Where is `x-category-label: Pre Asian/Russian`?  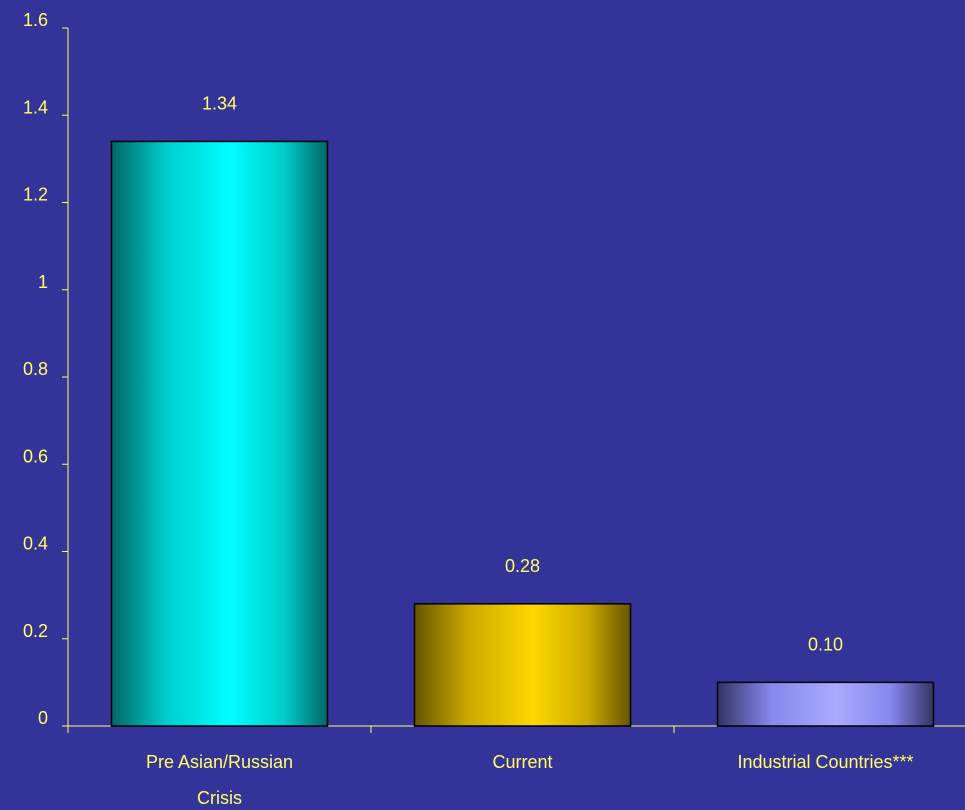 x-category-label: Pre Asian/Russian is located at coordinates (219, 762).